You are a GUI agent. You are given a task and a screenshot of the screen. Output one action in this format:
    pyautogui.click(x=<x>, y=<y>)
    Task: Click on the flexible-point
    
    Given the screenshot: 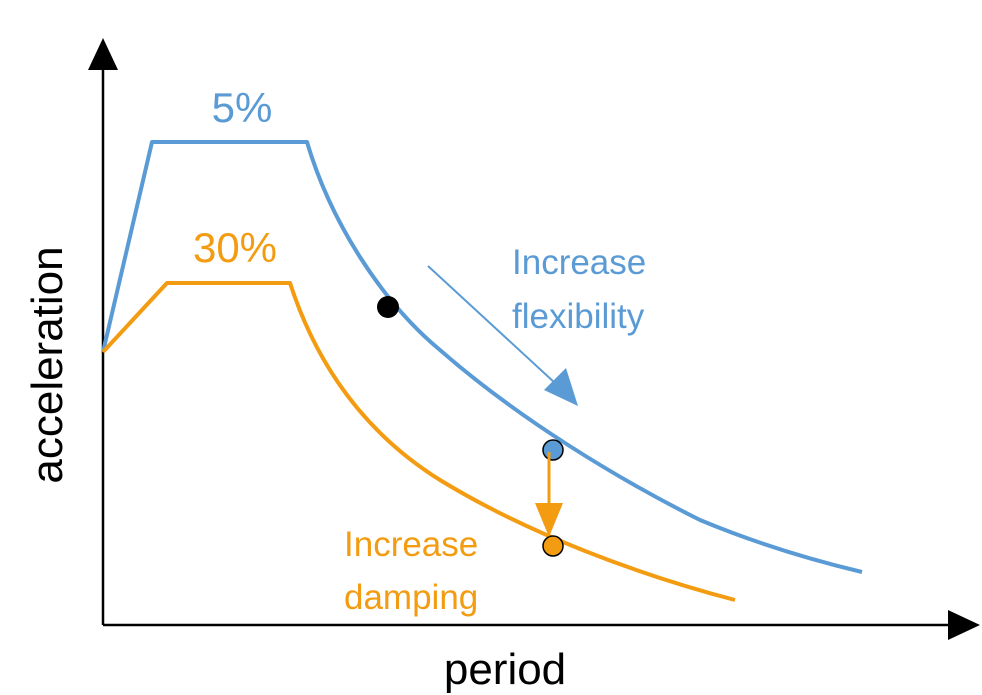 What is the action you would take?
    pyautogui.click(x=553, y=450)
    